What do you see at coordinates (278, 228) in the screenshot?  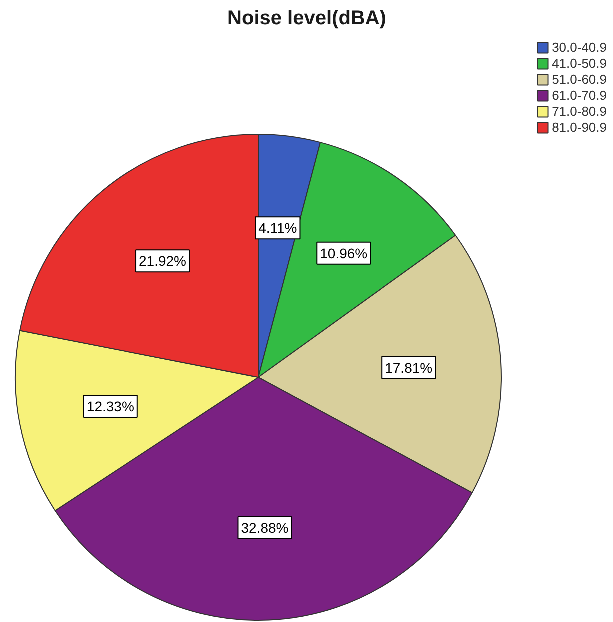 I see `data-label: 4.11%` at bounding box center [278, 228].